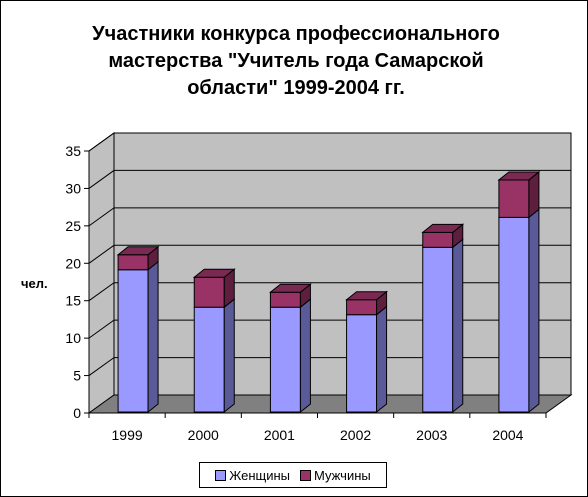 The width and height of the screenshot is (588, 497). I want to click on legend-swatch-men, so click(305, 475).